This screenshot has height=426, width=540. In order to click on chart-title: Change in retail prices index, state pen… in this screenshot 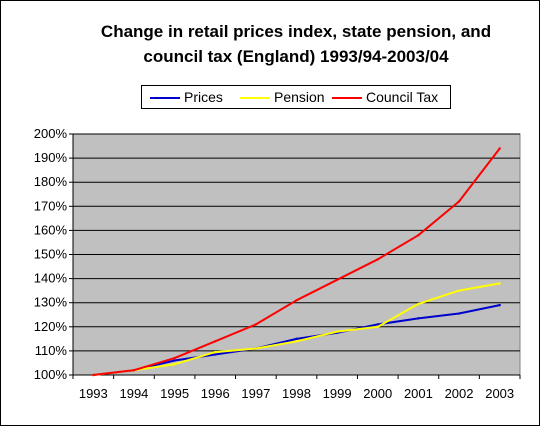, I will do `click(296, 44)`.